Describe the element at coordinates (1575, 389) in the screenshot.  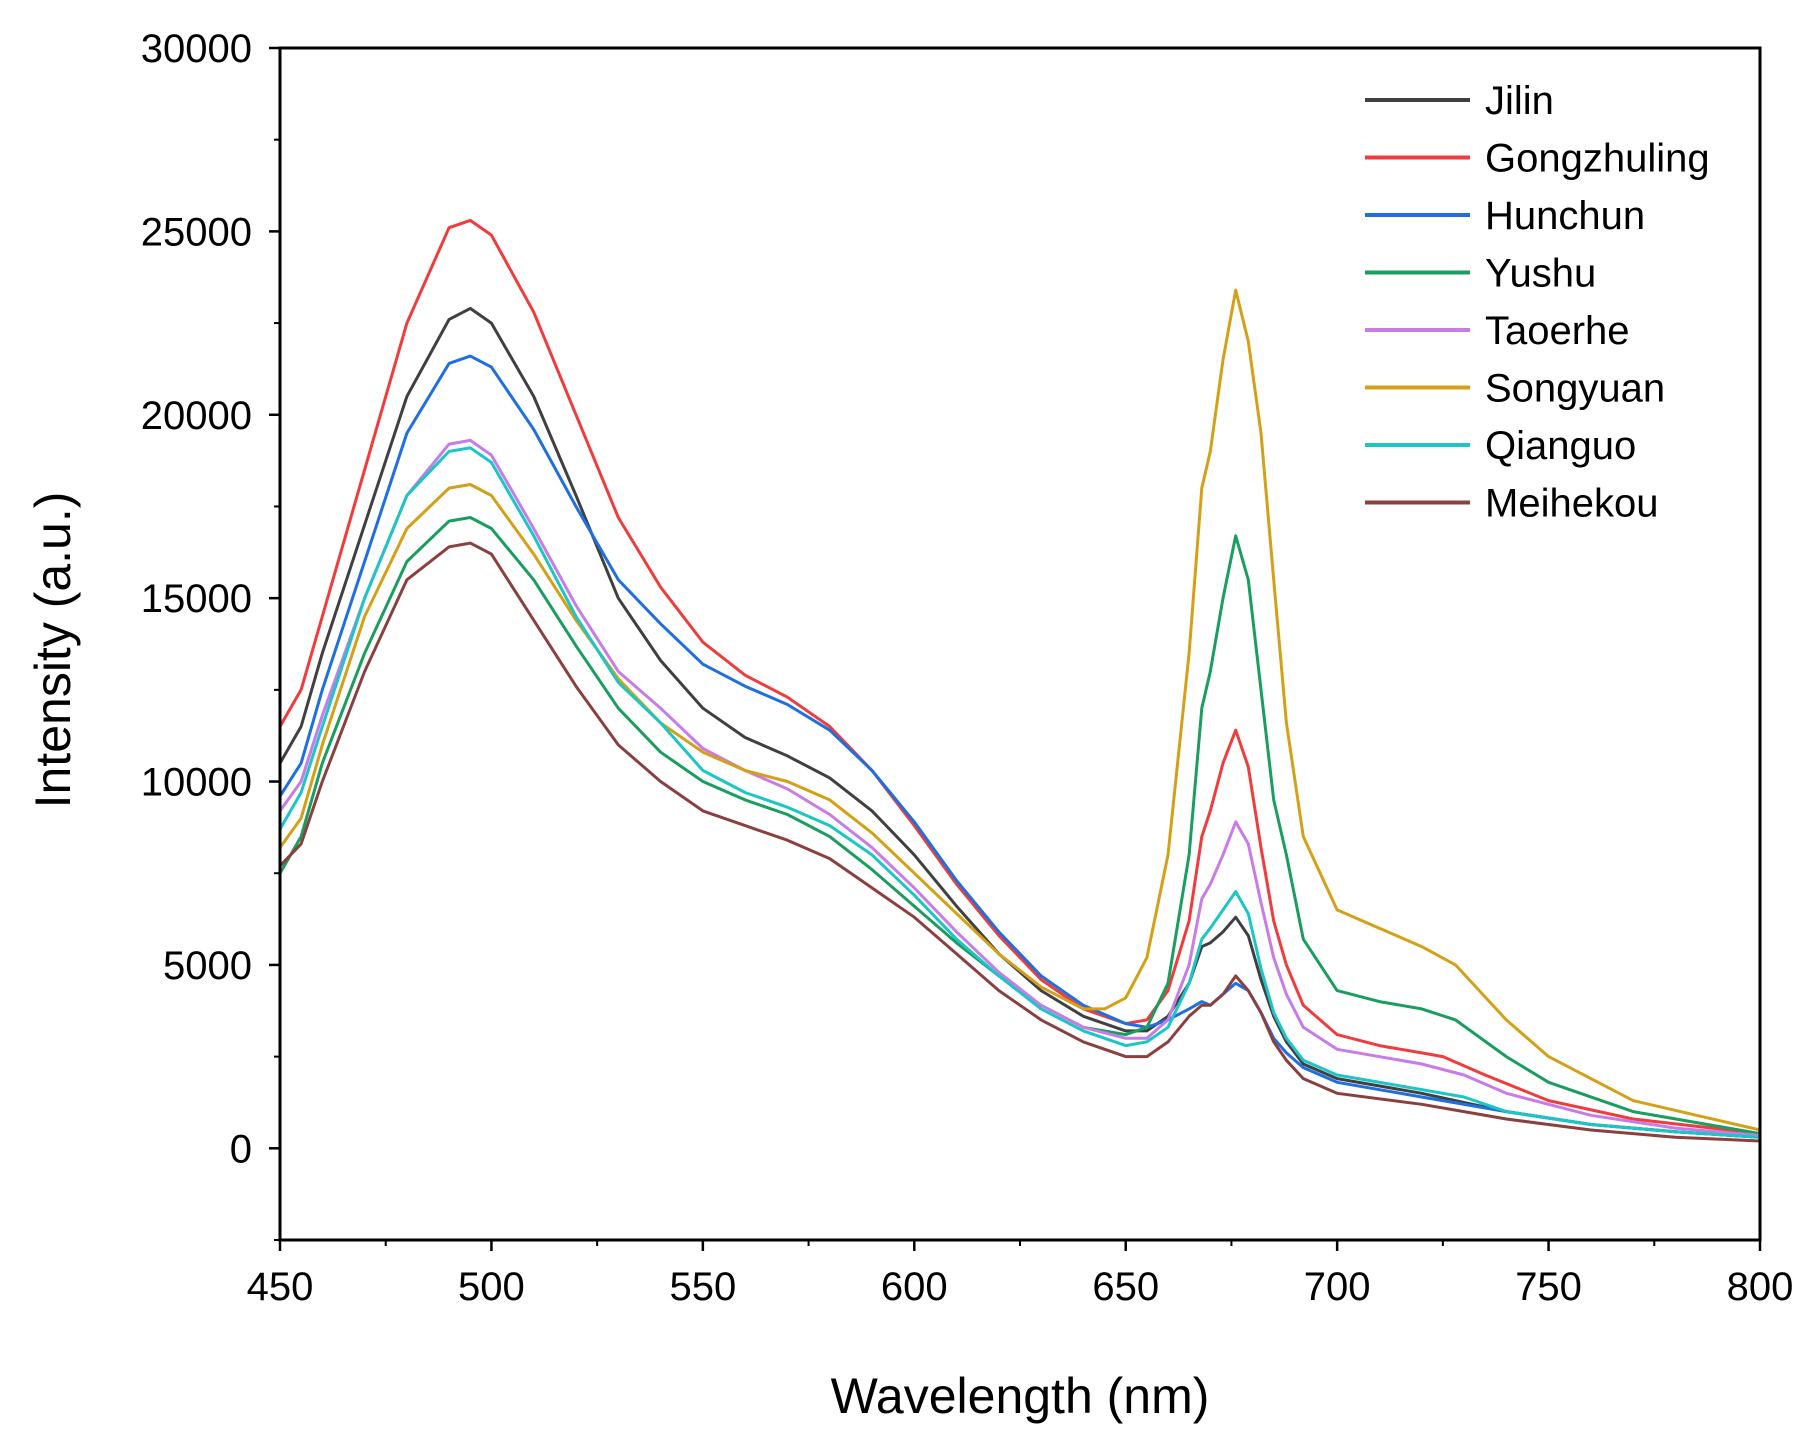
I see `legend-label-songyuan: Songyuan` at that location.